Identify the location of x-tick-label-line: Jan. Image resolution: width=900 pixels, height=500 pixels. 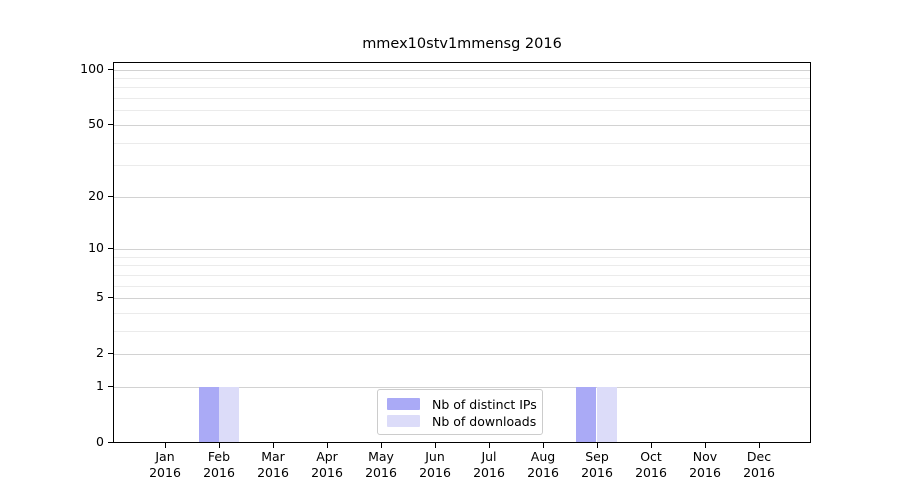
(165, 456).